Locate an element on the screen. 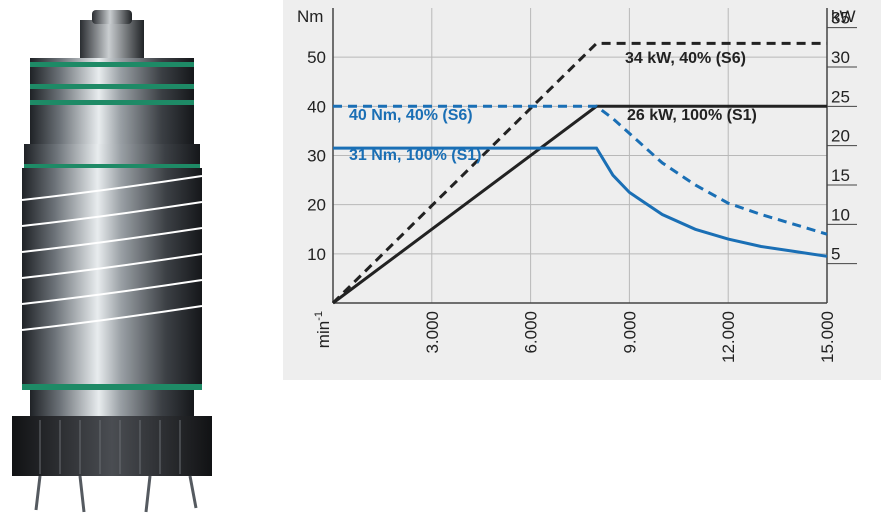  y-left-axis-label: Nm is located at coordinates (310, 16).